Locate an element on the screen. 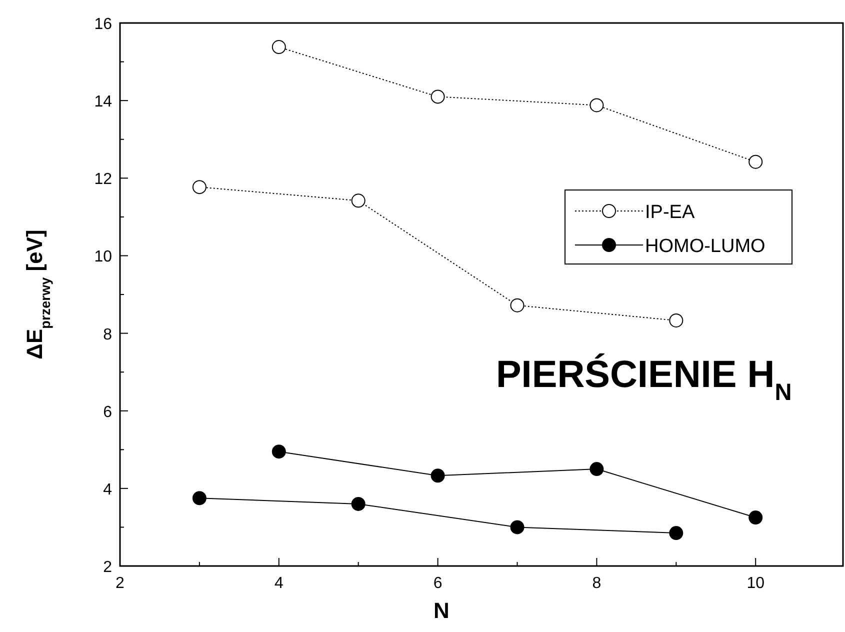 The image size is (845, 632). y-tick-label: 14 is located at coordinates (103, 102).